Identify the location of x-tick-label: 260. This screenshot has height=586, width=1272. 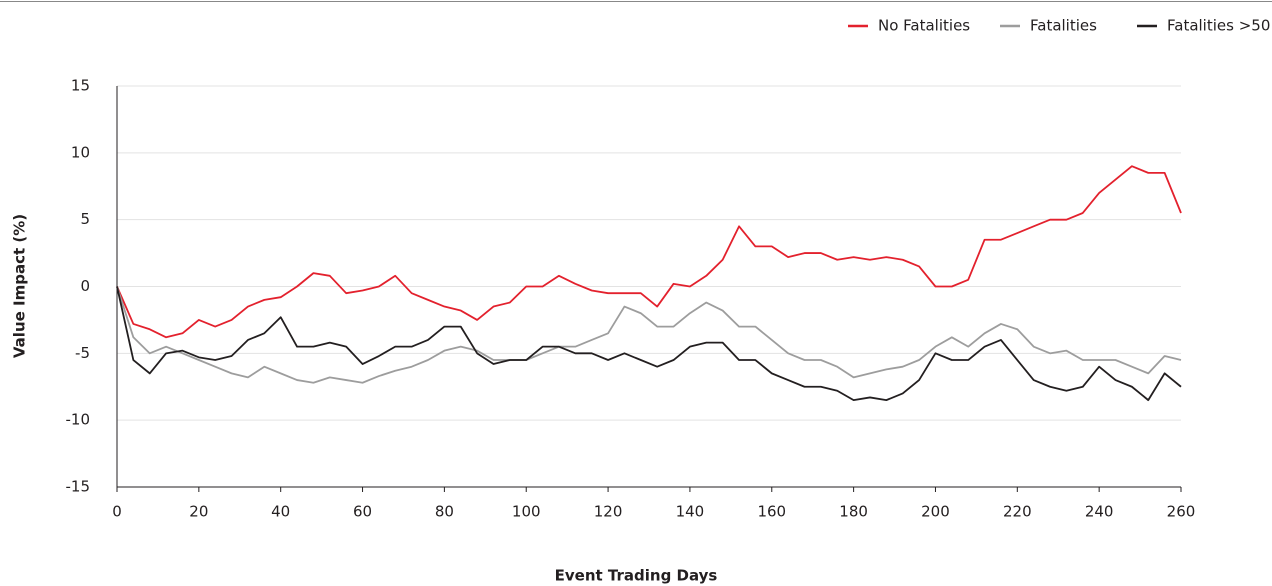
(1181, 512).